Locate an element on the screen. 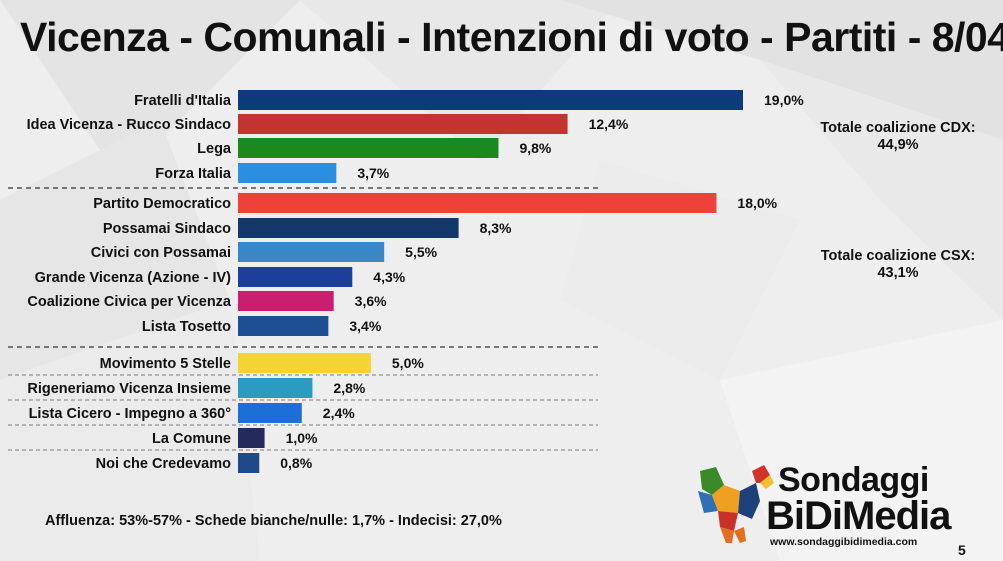 The width and height of the screenshot is (1003, 561). category-label: Noi che Credevamo is located at coordinates (164, 464).